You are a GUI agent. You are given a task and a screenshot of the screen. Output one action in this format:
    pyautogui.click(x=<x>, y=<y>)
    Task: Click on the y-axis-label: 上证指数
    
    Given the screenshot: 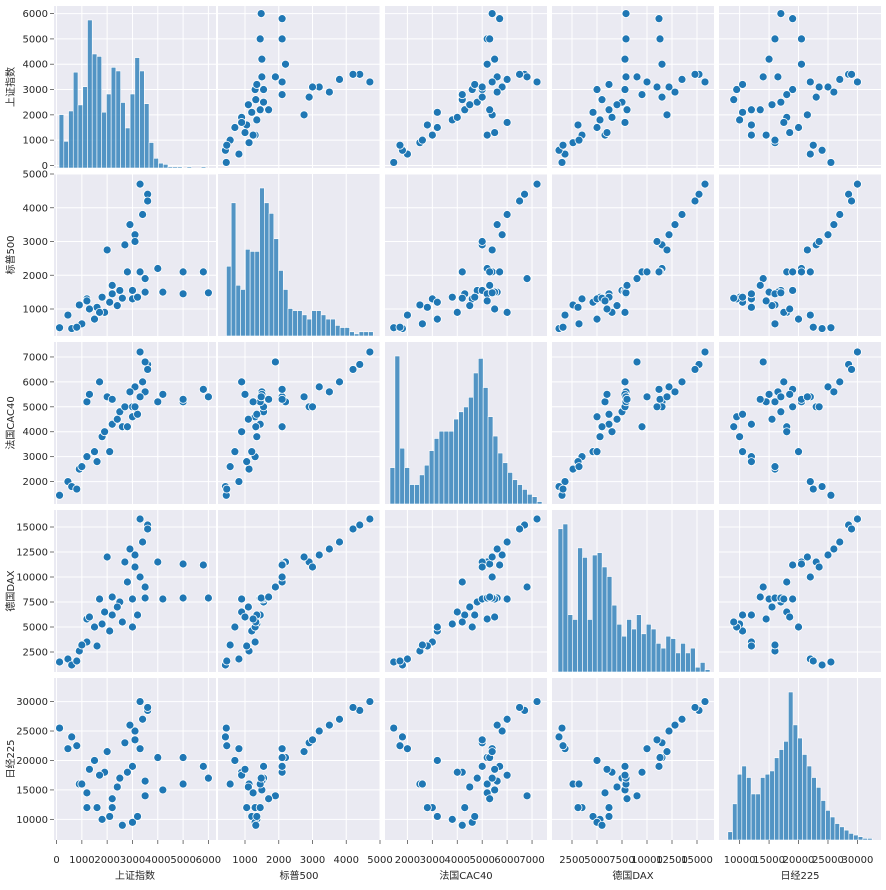 What is the action you would take?
    pyautogui.click(x=10, y=87)
    